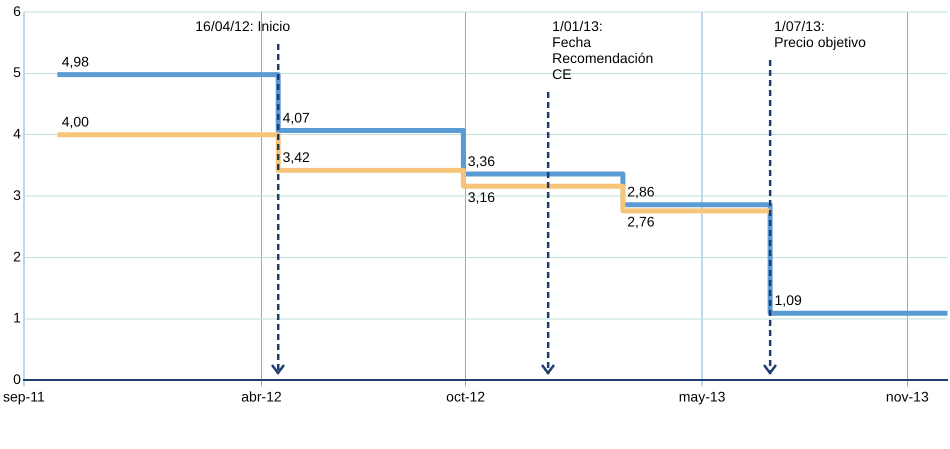 The height and width of the screenshot is (449, 950). I want to click on ref-line-label: 1/07/13: Precio objetivo, so click(820, 34).